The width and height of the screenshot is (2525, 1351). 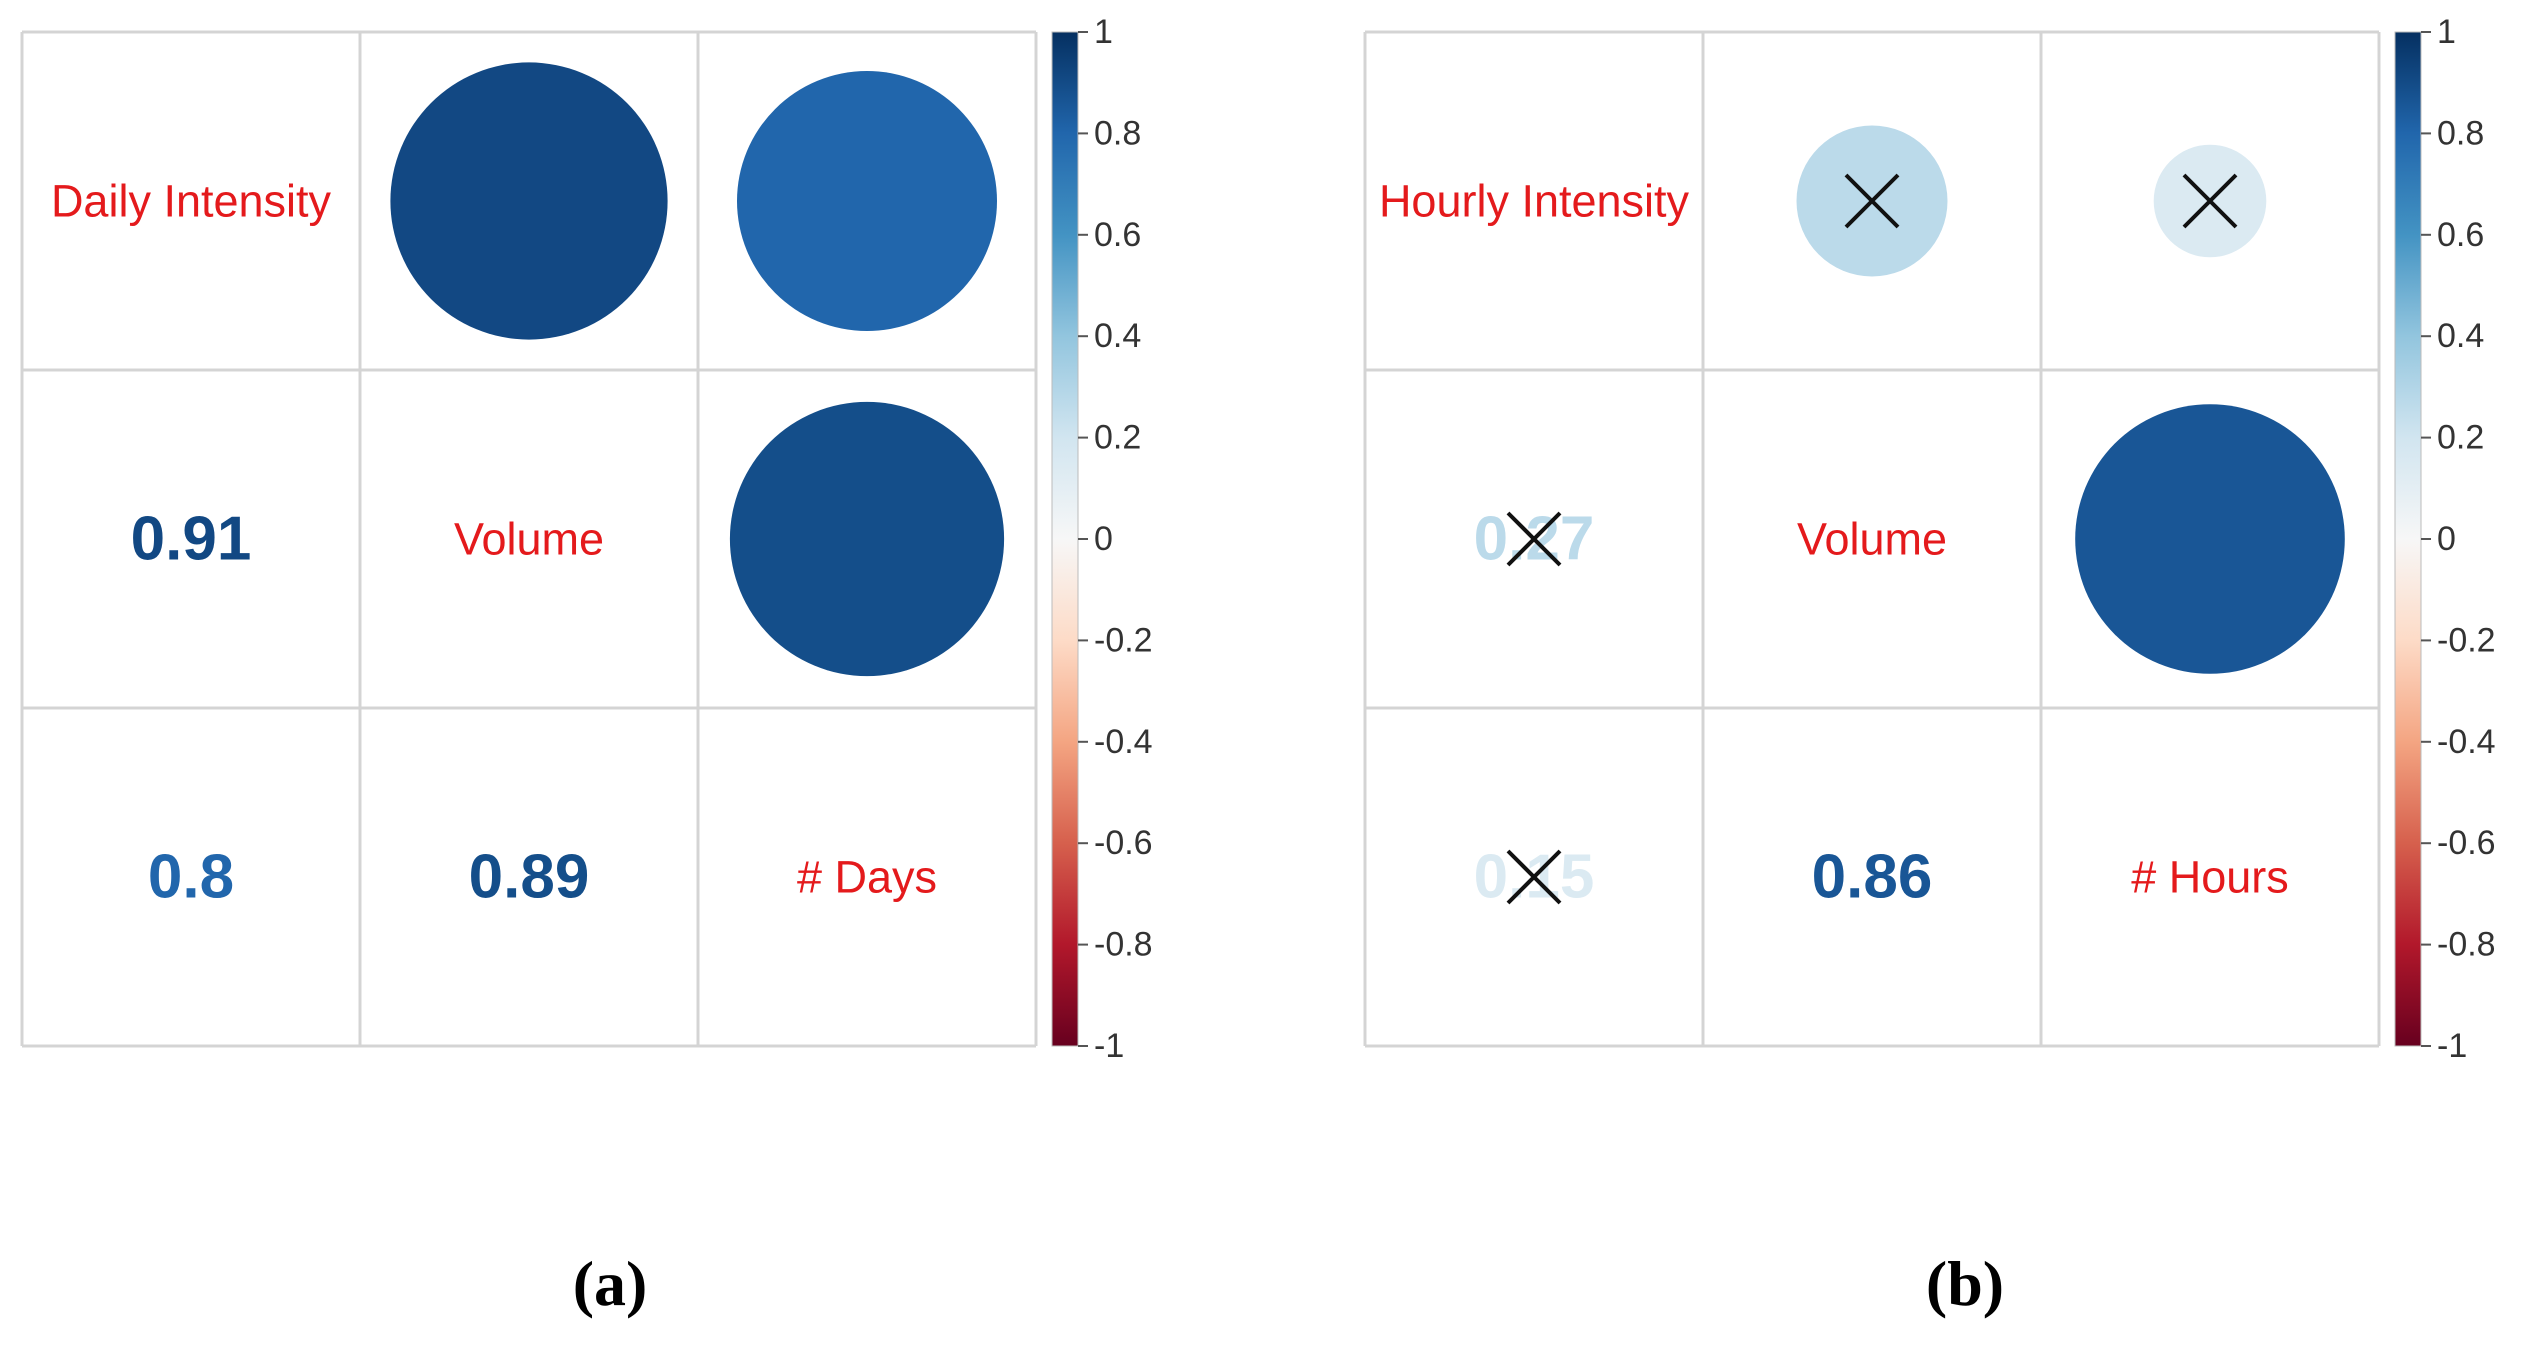 What do you see at coordinates (867, 877) in the screenshot?
I see `variable-label: # Days` at bounding box center [867, 877].